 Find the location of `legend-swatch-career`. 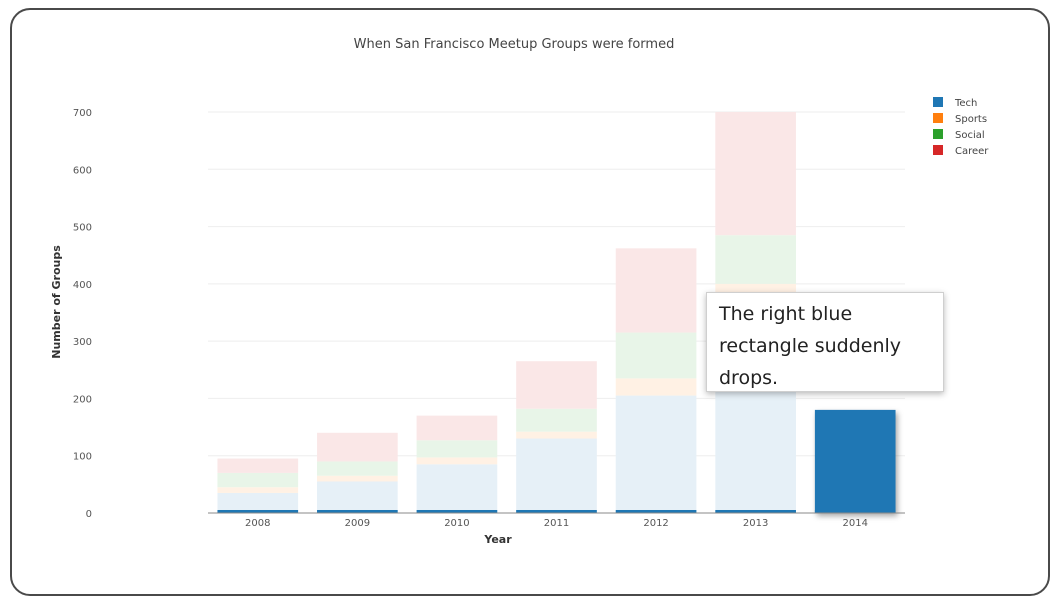

legend-swatch-career is located at coordinates (938, 150).